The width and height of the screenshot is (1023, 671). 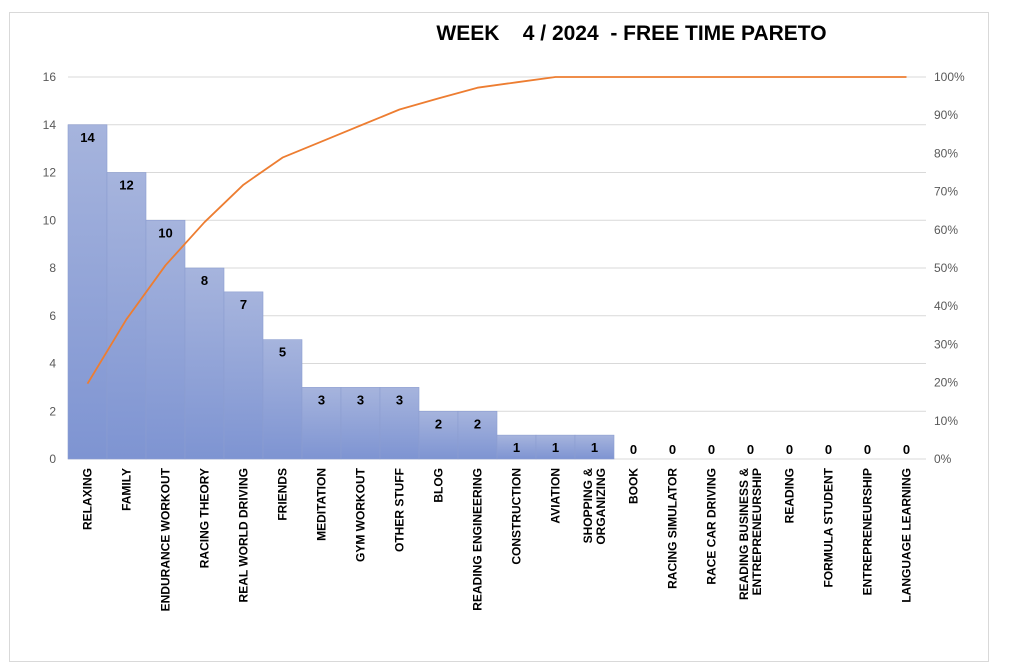 I want to click on data-label: 7, so click(x=243, y=304).